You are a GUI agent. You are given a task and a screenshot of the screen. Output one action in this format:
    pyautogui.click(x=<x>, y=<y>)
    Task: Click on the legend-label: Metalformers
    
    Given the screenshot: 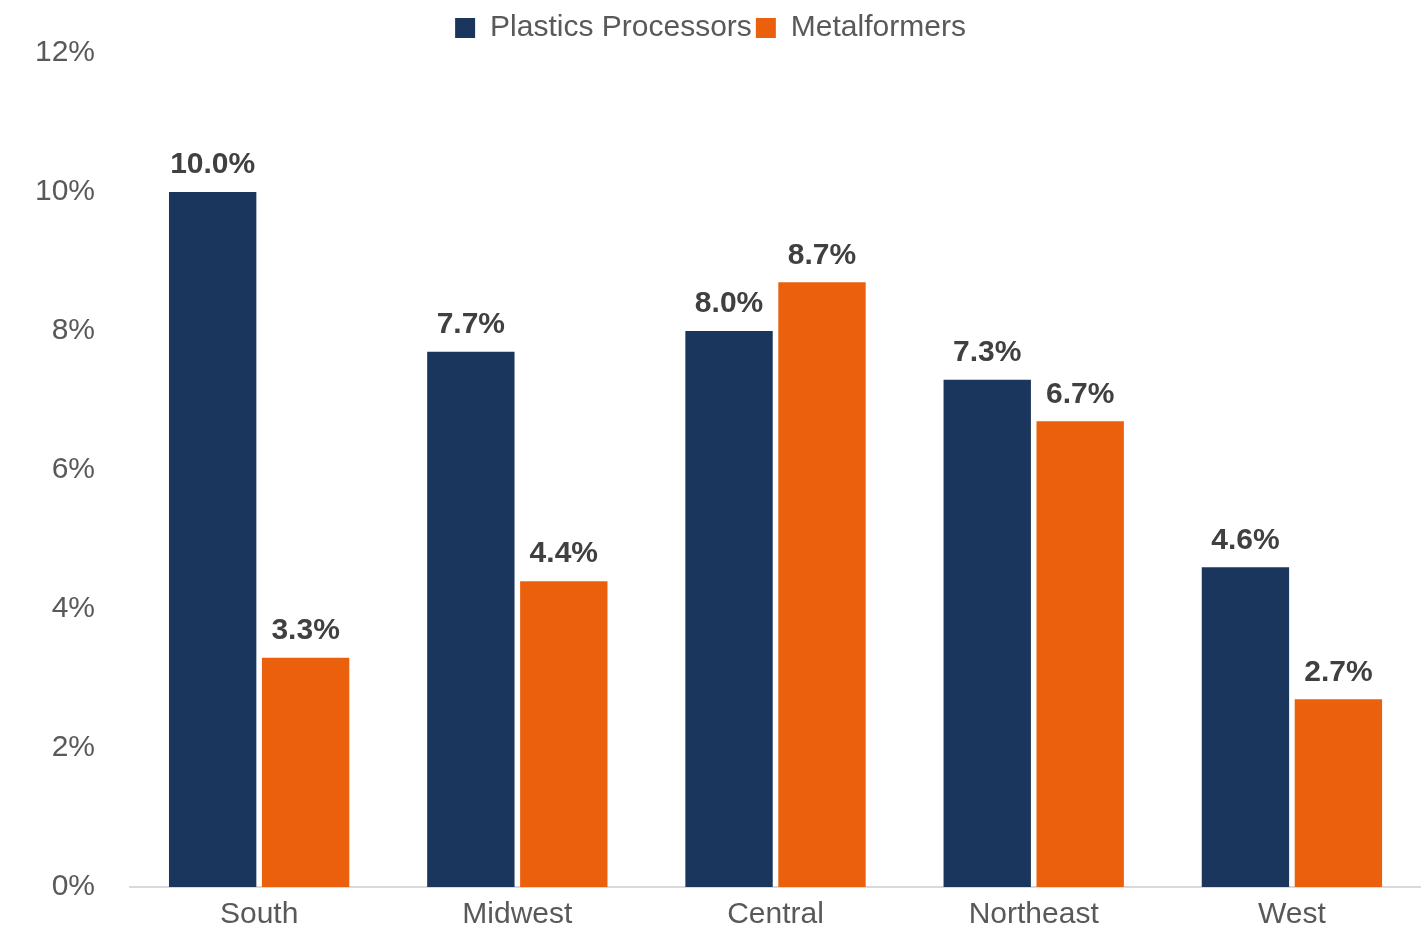 What is the action you would take?
    pyautogui.click(x=878, y=26)
    